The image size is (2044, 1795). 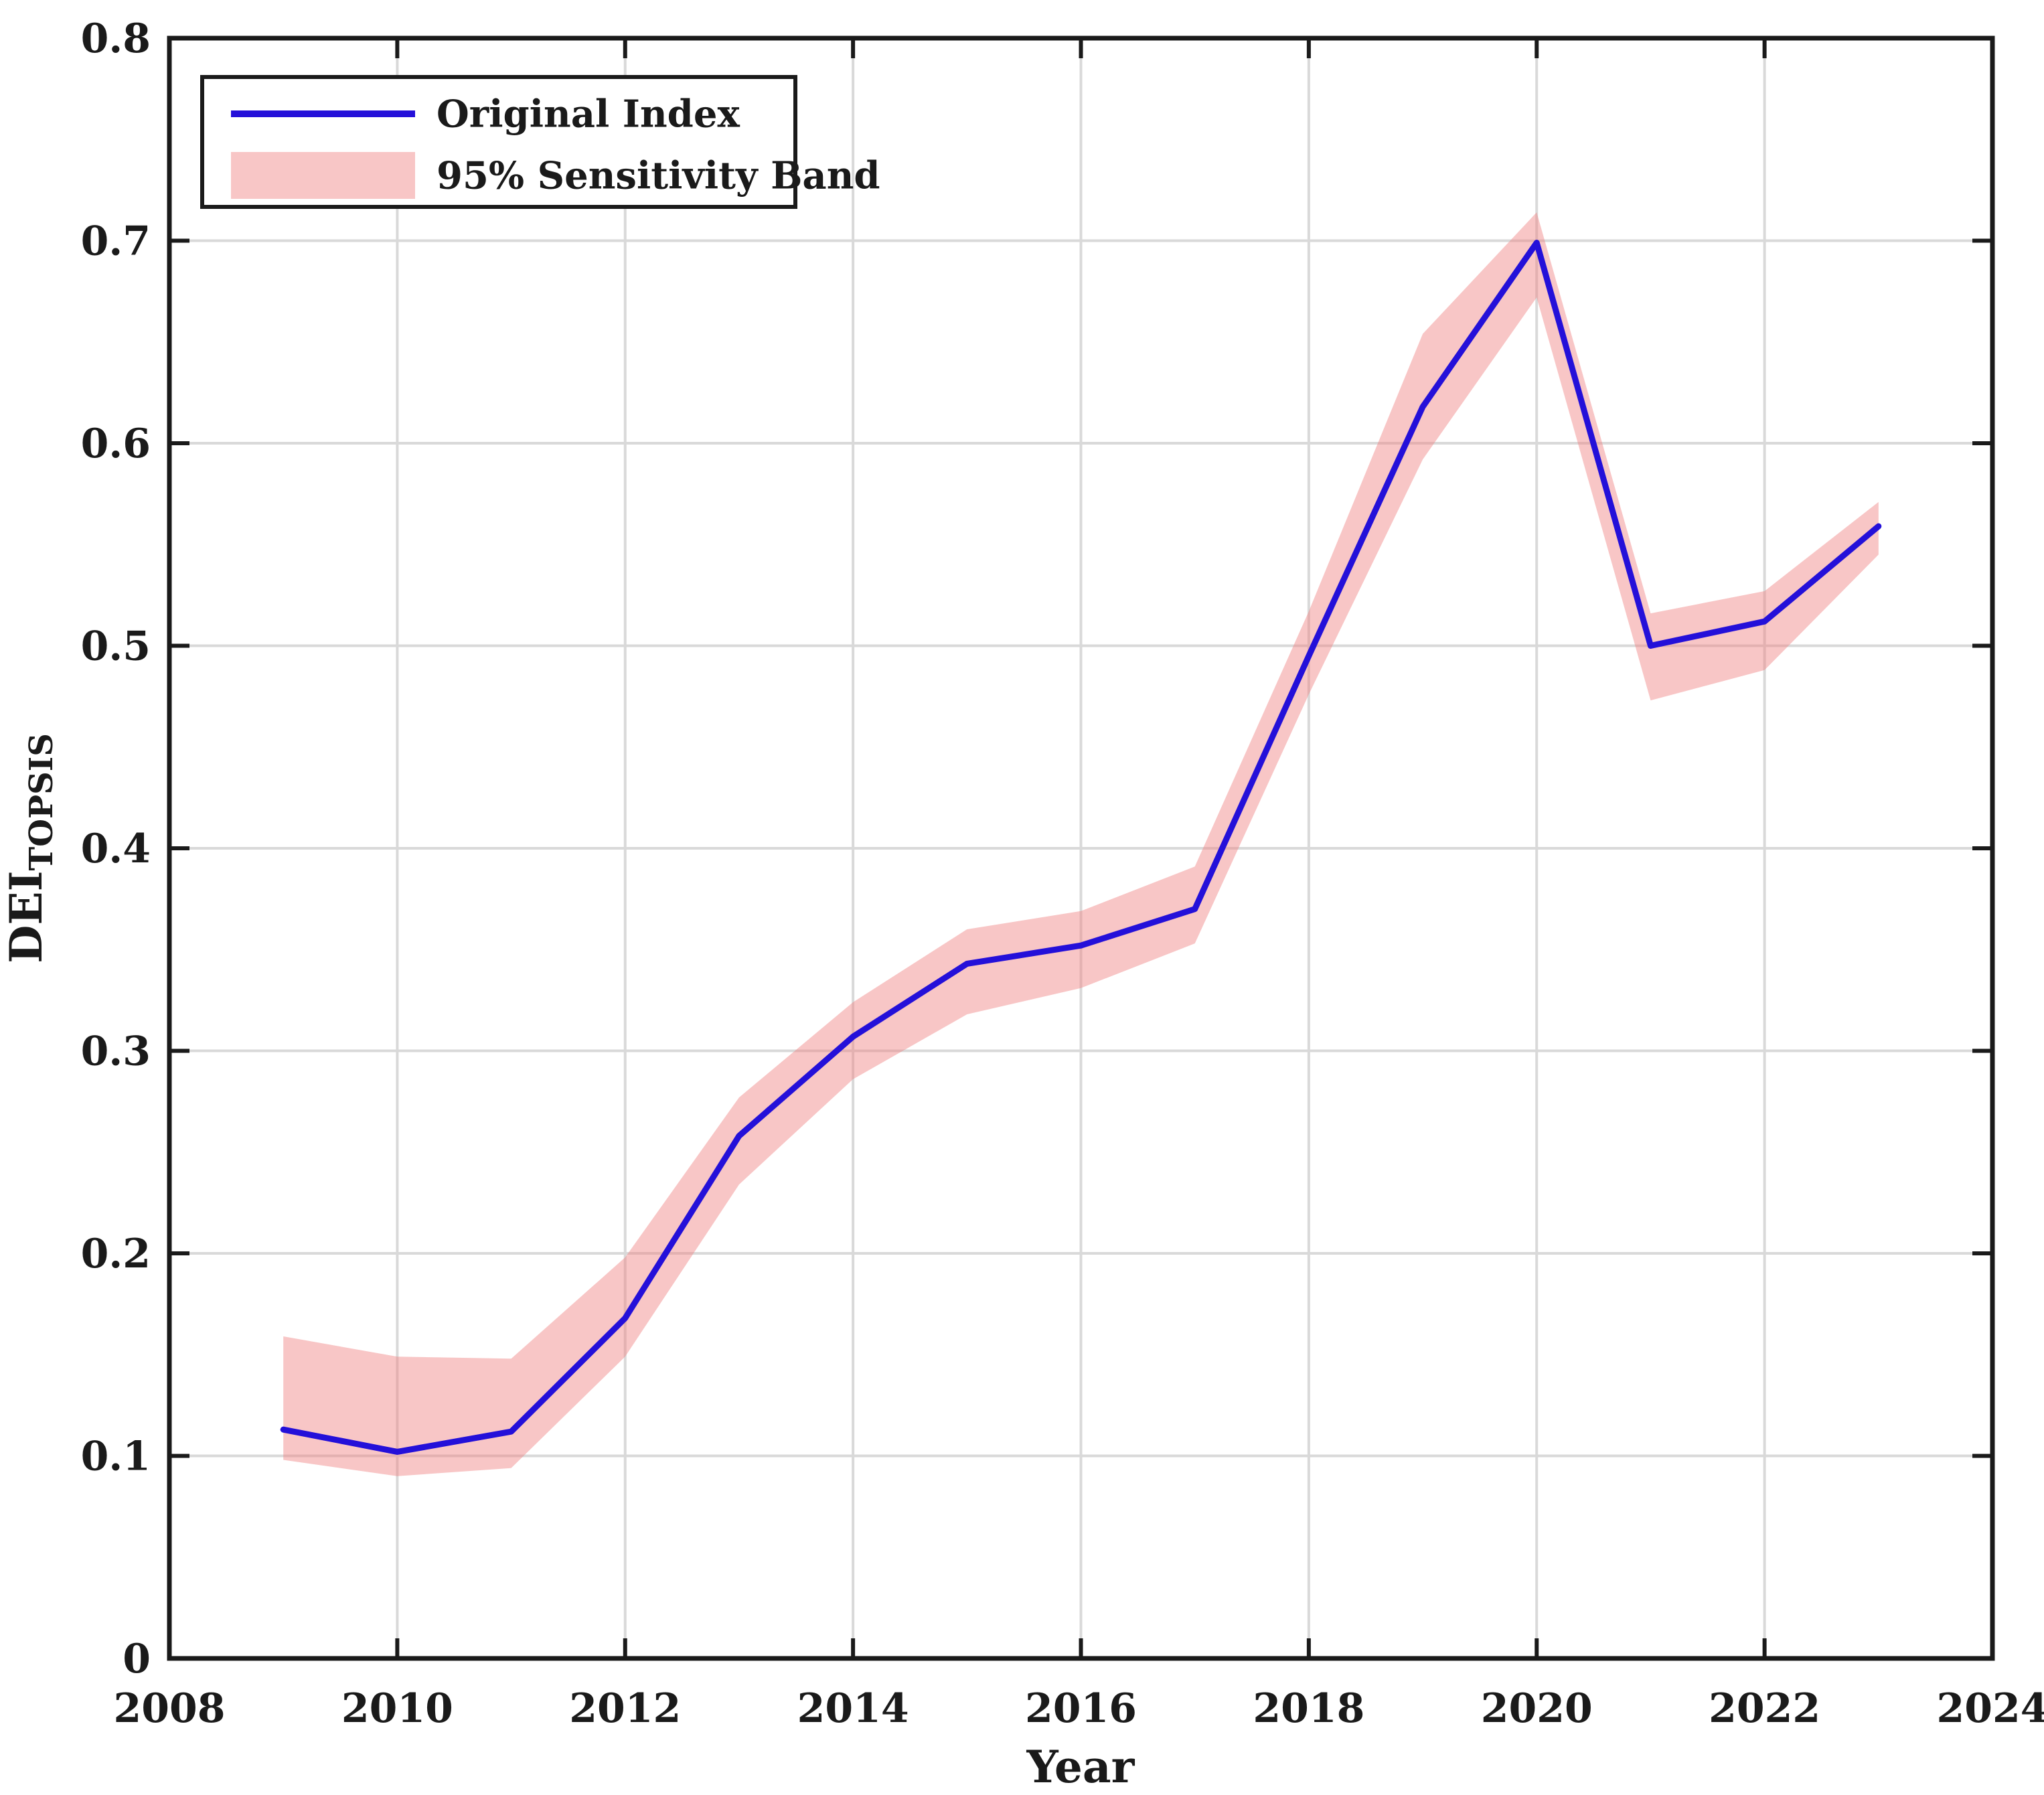 I want to click on y-tick-labels: 0 0.1 0.2 0.3 0.4 0.5 0.6 0.7 0.8, so click(x=116, y=849).